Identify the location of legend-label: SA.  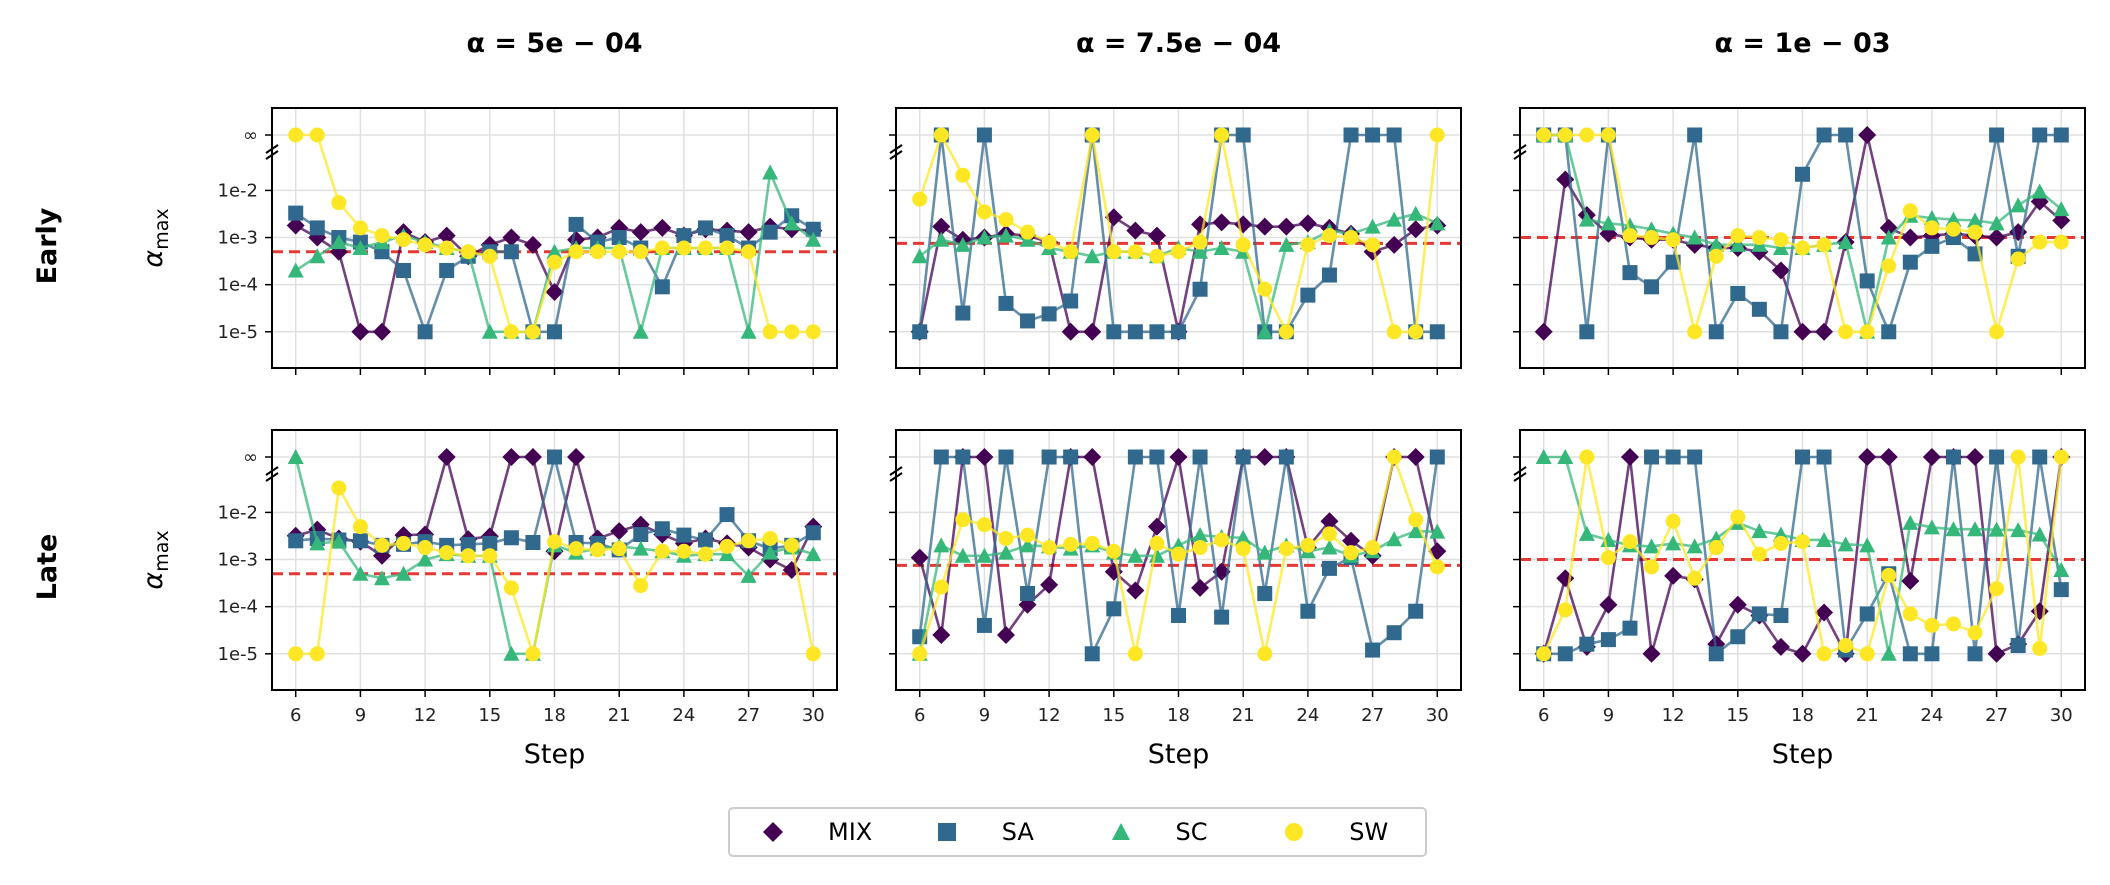
(1017, 832).